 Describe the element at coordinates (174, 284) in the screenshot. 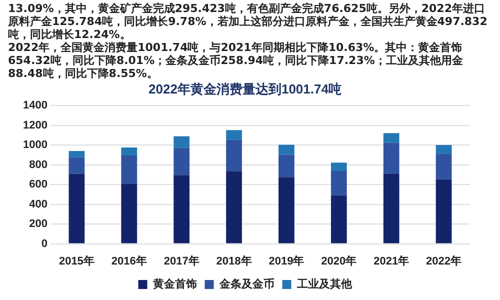

I see `legend-label: 黄金首饰` at that location.